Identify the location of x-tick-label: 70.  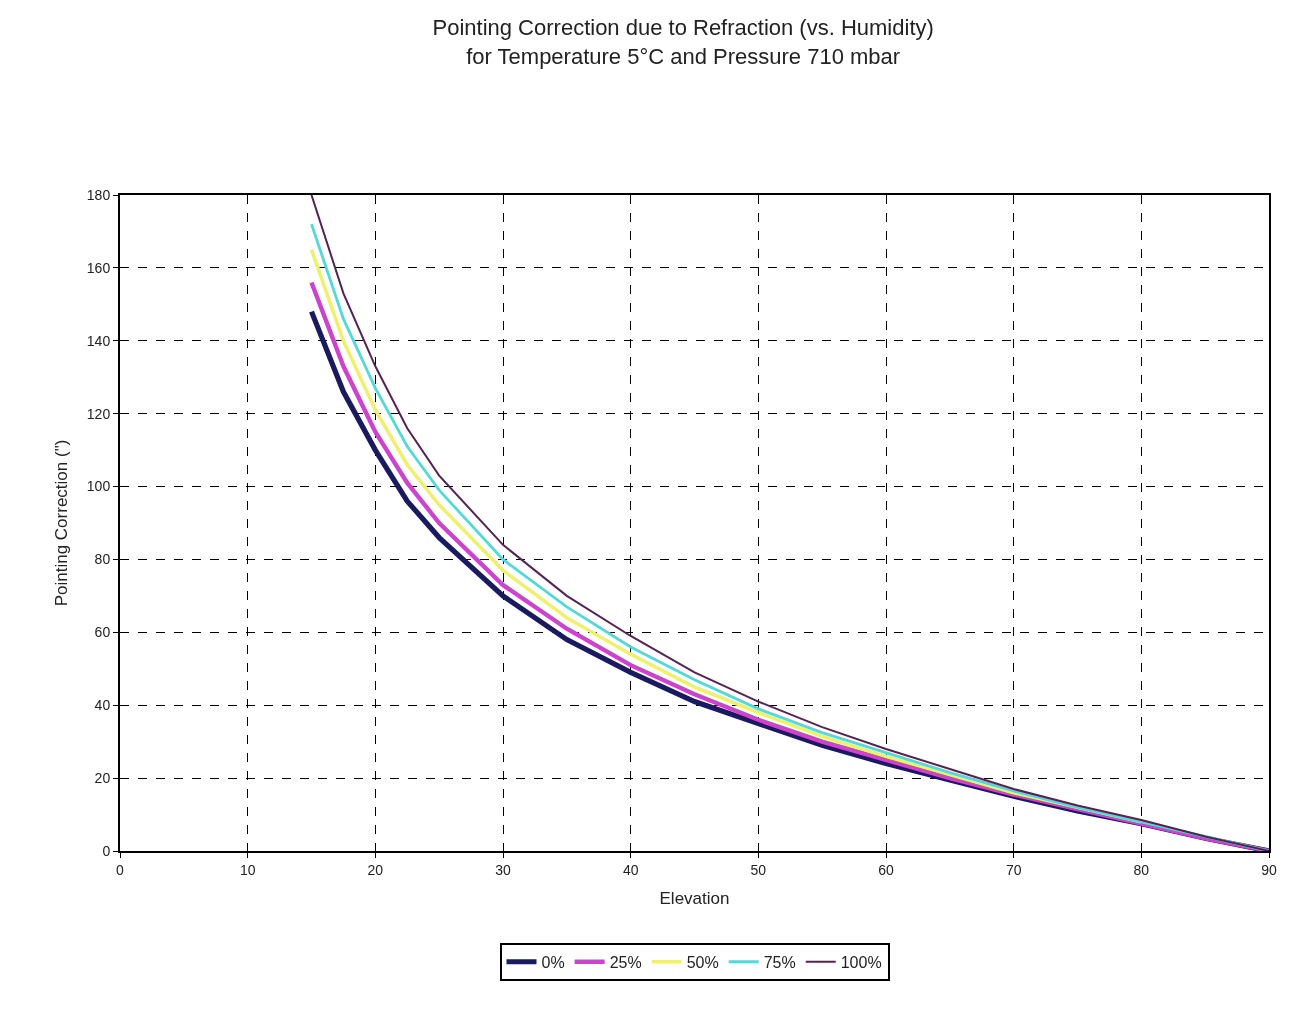
(1013, 869).